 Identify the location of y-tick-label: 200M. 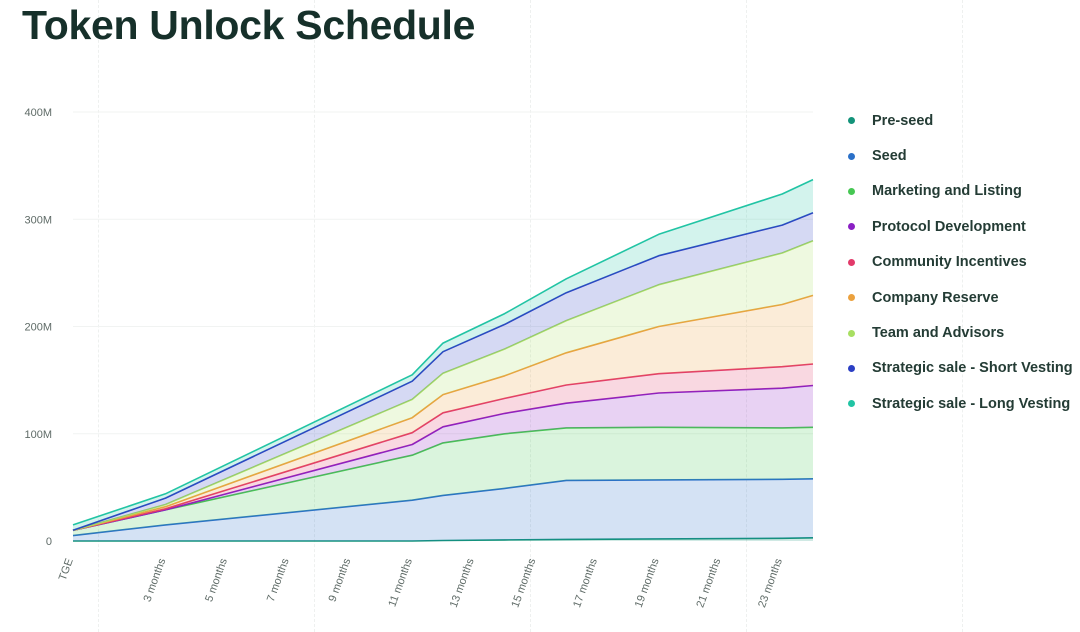
(38, 328).